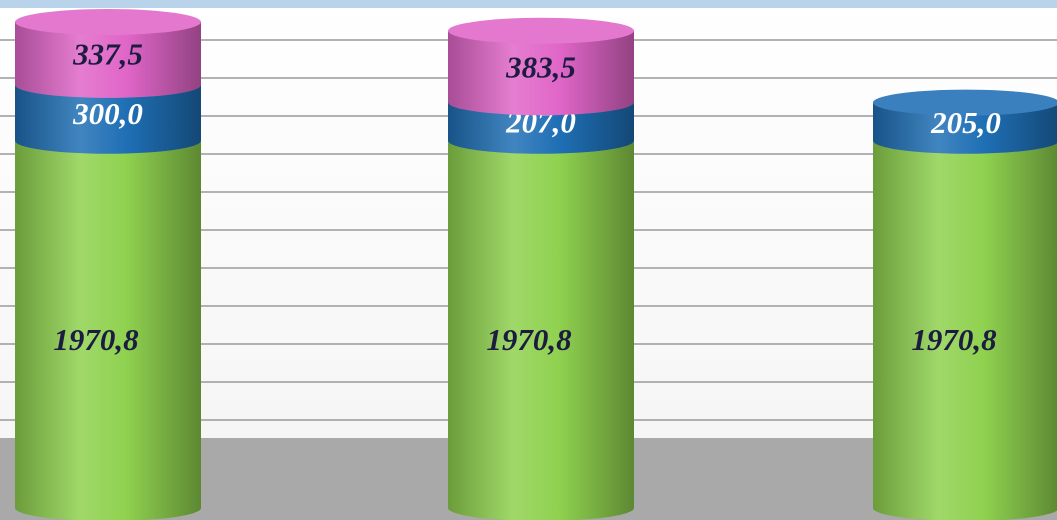 Image resolution: width=1057 pixels, height=520 pixels. I want to click on value-label: 300,0, so click(107, 113).